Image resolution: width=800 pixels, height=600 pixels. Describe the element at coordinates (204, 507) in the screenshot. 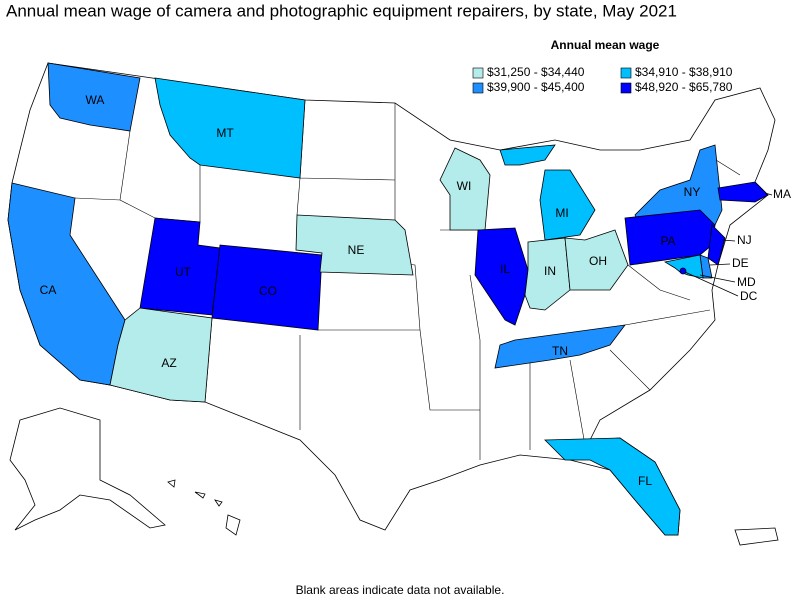

I see `hawaii` at that location.